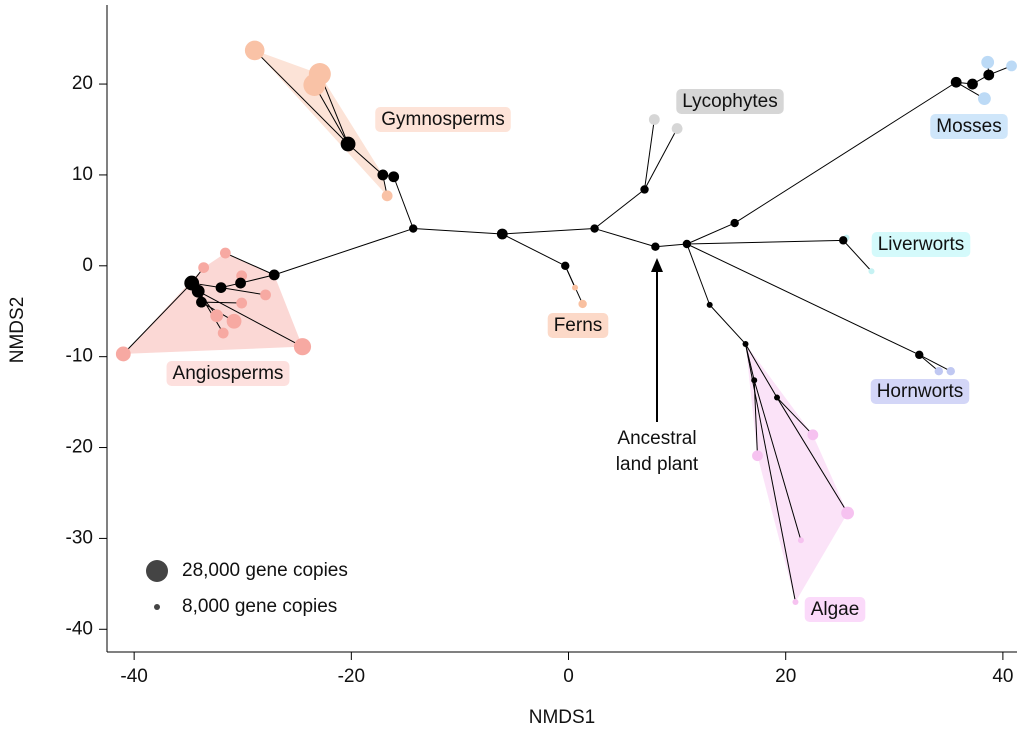  What do you see at coordinates (656, 438) in the screenshot?
I see `annotation: Ancestral` at bounding box center [656, 438].